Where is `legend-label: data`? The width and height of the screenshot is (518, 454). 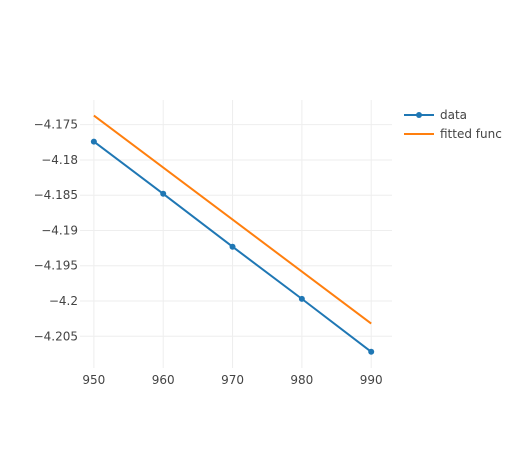
legend-label: data is located at coordinates (453, 115).